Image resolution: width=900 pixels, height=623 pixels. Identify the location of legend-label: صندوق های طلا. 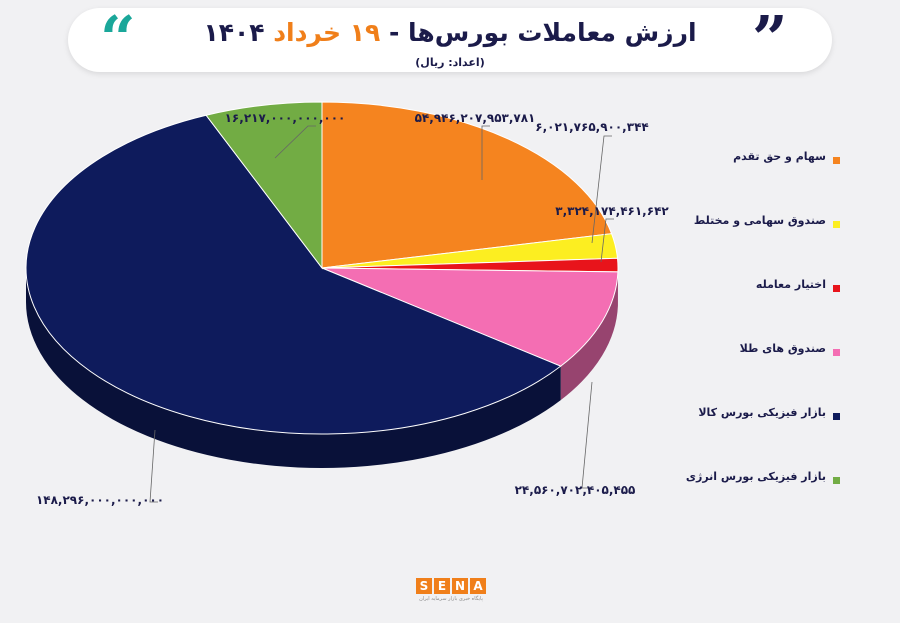
(782, 348).